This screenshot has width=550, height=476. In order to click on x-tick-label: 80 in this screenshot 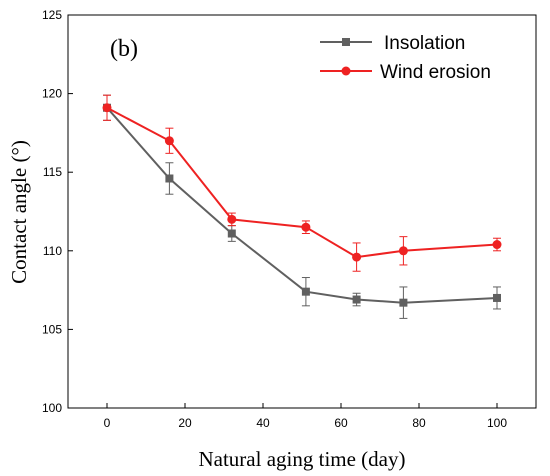, I will do `click(419, 423)`.